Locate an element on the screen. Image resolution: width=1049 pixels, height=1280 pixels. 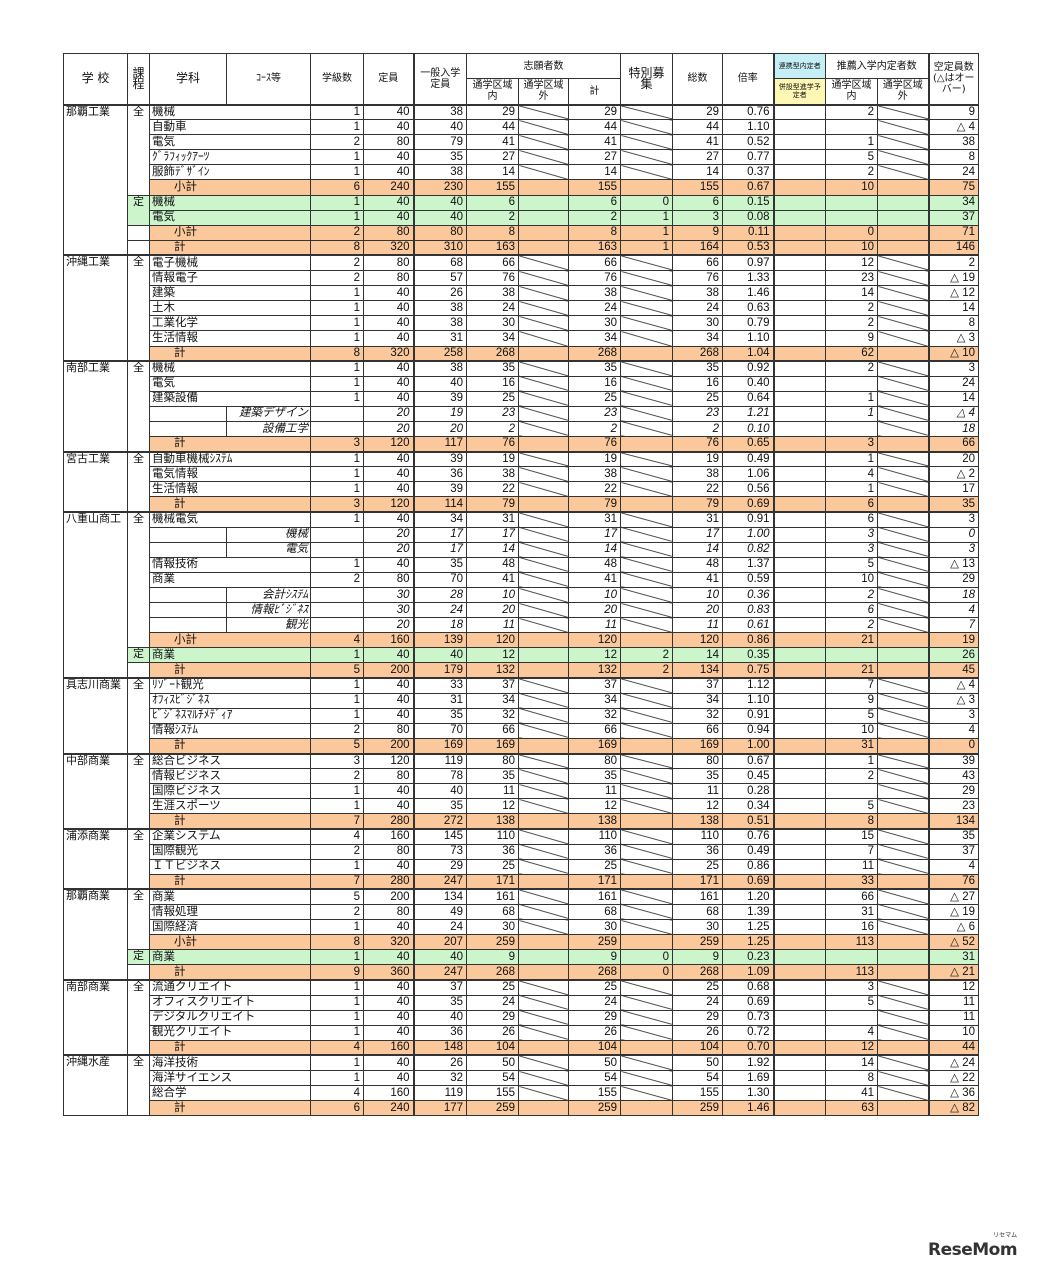
sum-value: 68 is located at coordinates (697, 912).